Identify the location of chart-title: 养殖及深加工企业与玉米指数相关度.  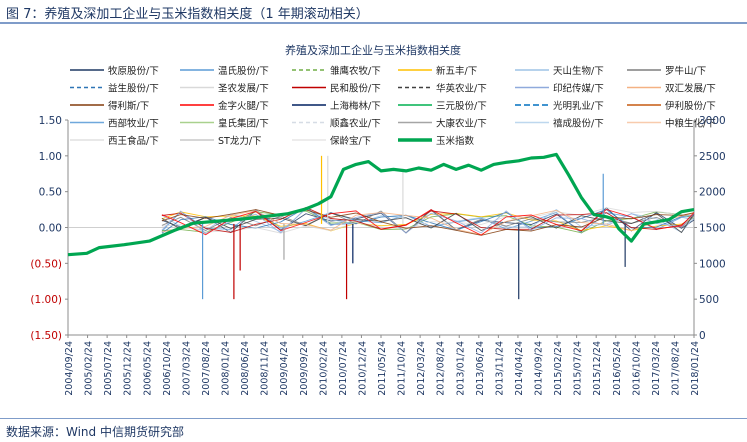
(373, 50).